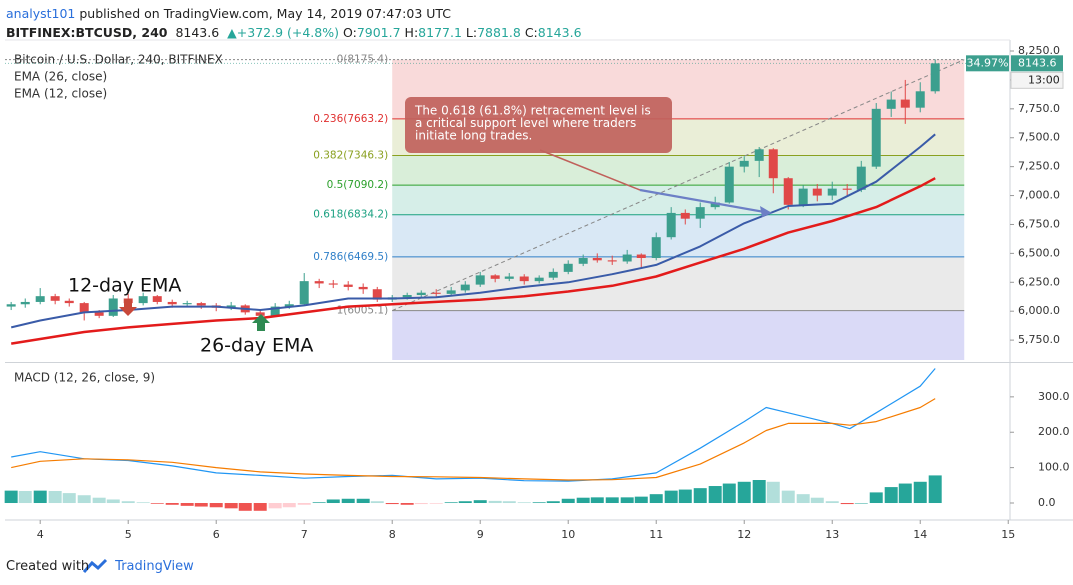  What do you see at coordinates (568, 534) in the screenshot?
I see `x-tick-label: 10` at bounding box center [568, 534].